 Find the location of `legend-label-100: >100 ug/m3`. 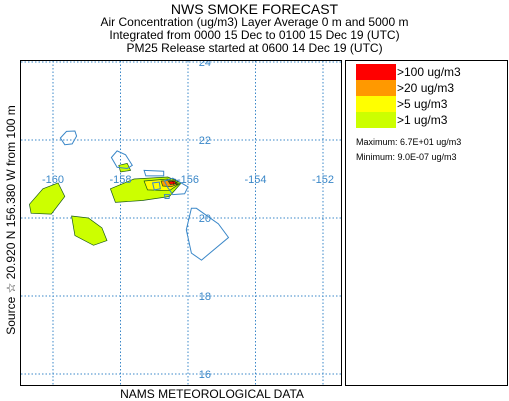

legend-label-100: >100 ug/m3 is located at coordinates (429, 72).